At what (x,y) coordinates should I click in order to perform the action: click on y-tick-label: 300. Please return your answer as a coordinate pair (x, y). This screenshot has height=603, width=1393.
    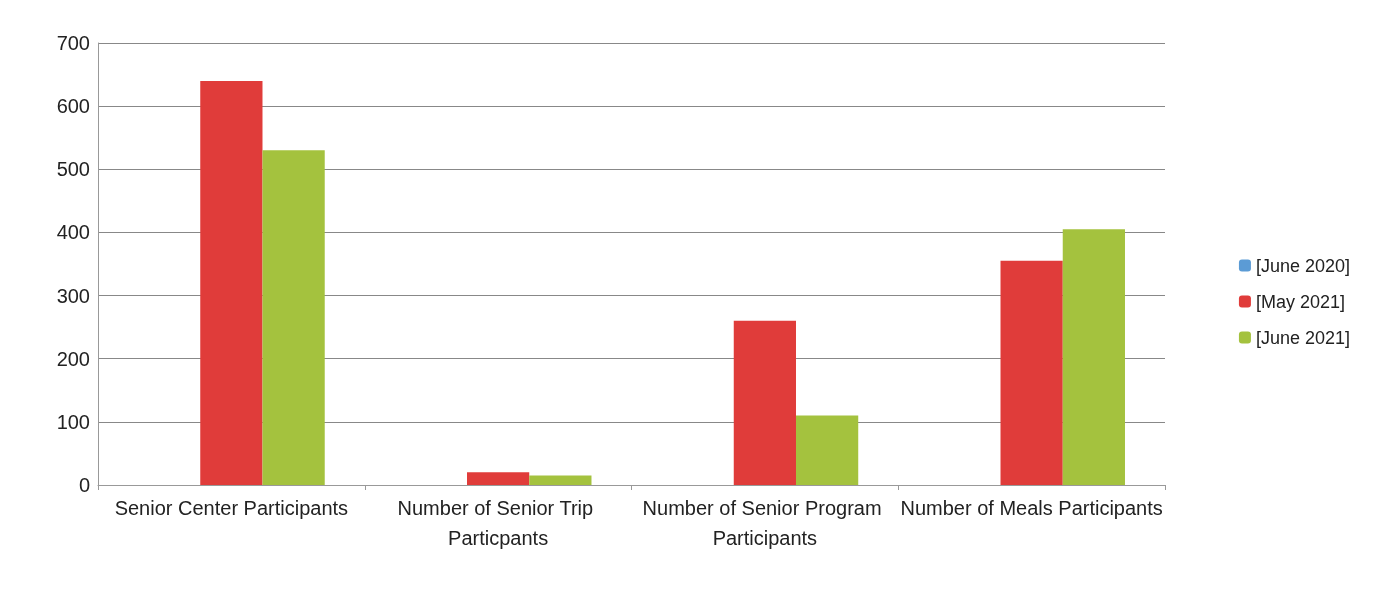
    Looking at the image, I should click on (73, 295).